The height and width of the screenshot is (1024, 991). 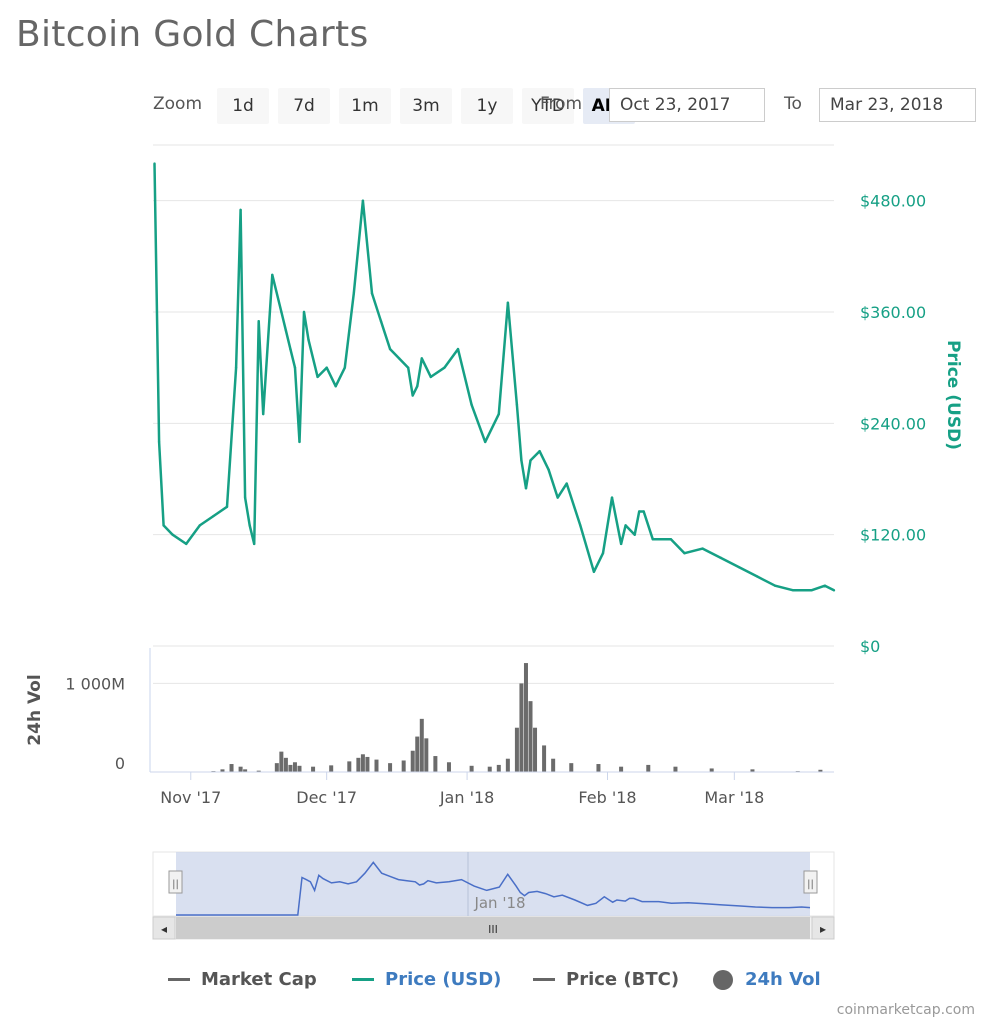 What do you see at coordinates (35, 709) in the screenshot?
I see `volume-axis-title: 24h Vol` at bounding box center [35, 709].